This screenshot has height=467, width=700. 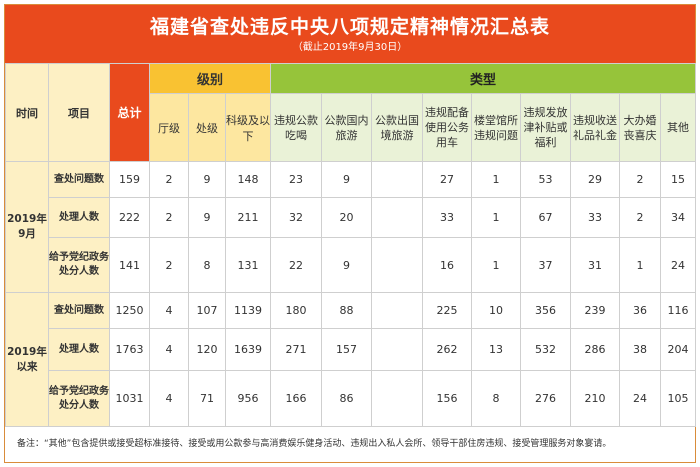 I want to click on value-cell: 210, so click(x=595, y=398).